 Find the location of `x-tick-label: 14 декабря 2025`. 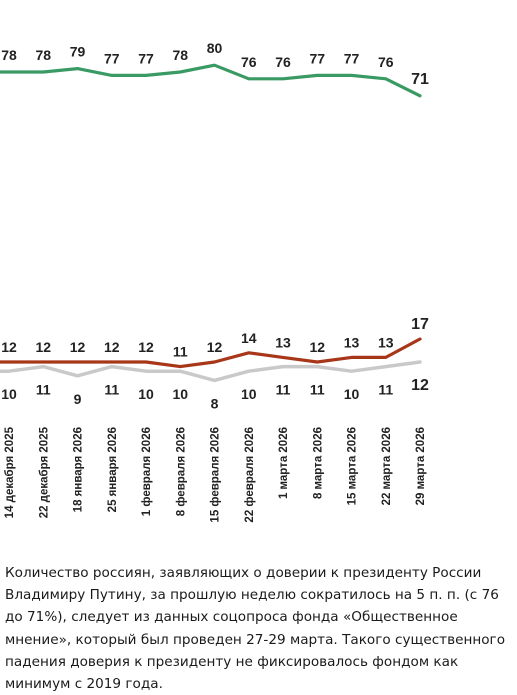

x-tick-label: 14 декабря 2025 is located at coordinates (10, 472).